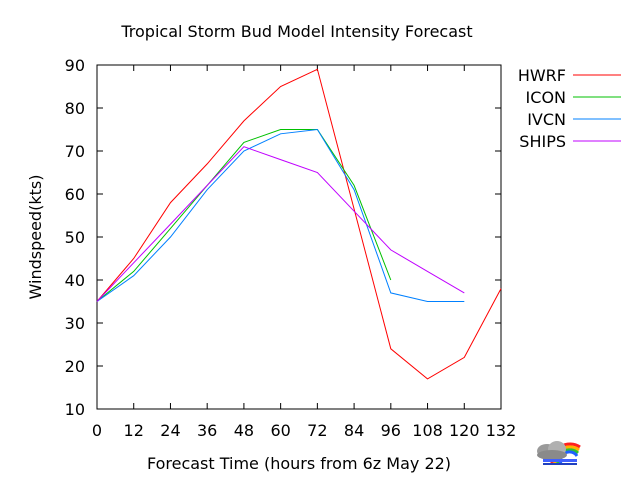  What do you see at coordinates (134, 430) in the screenshot?
I see `x-tick-label: 12` at bounding box center [134, 430].